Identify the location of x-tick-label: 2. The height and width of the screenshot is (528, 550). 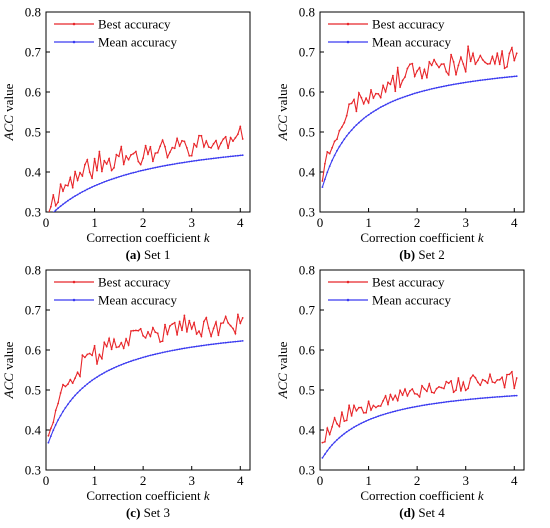
(417, 480).